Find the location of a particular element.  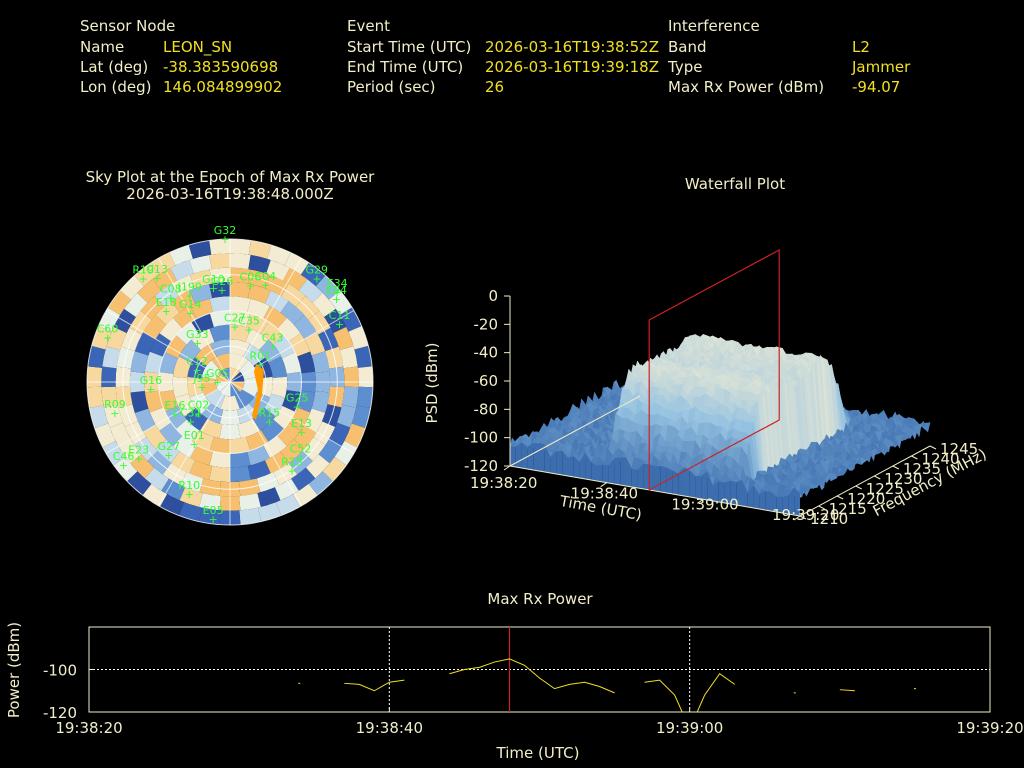

sky-satellite: +G26 is located at coordinates (222, 286).